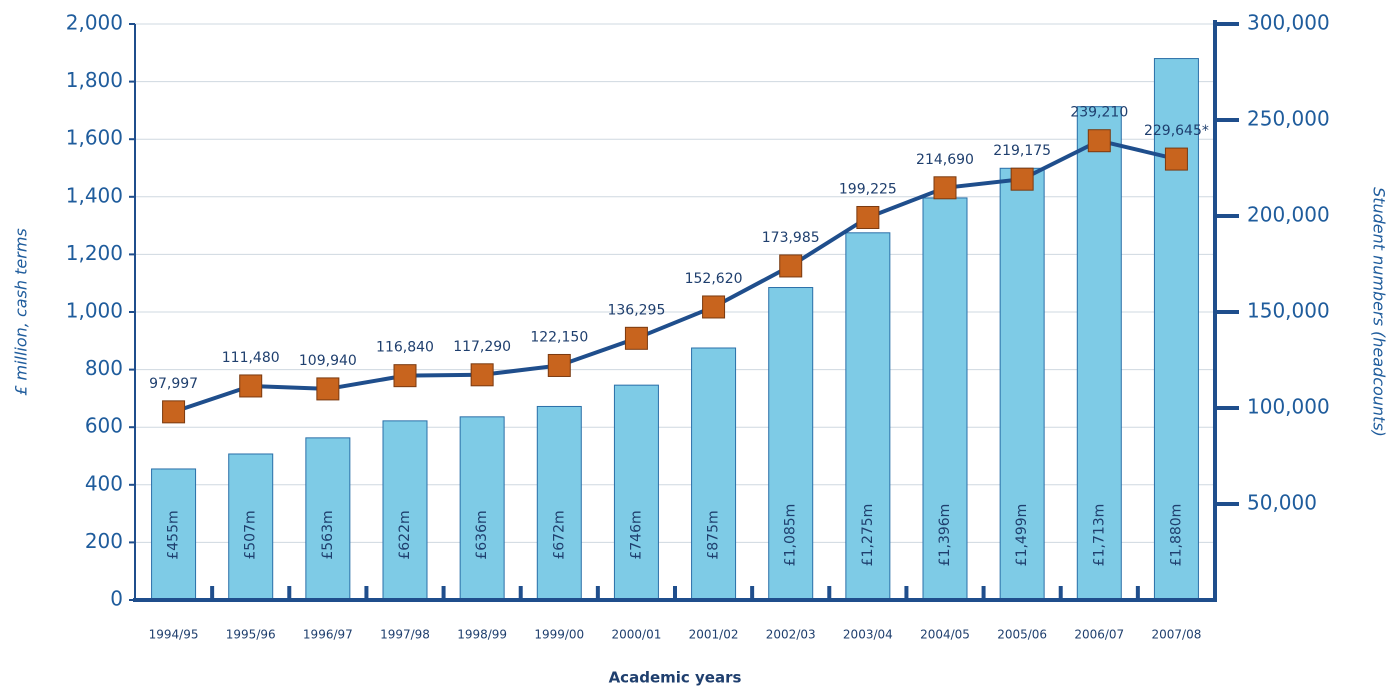  What do you see at coordinates (94, 80) in the screenshot?
I see `y-tick-label: 1,800` at bounding box center [94, 80].